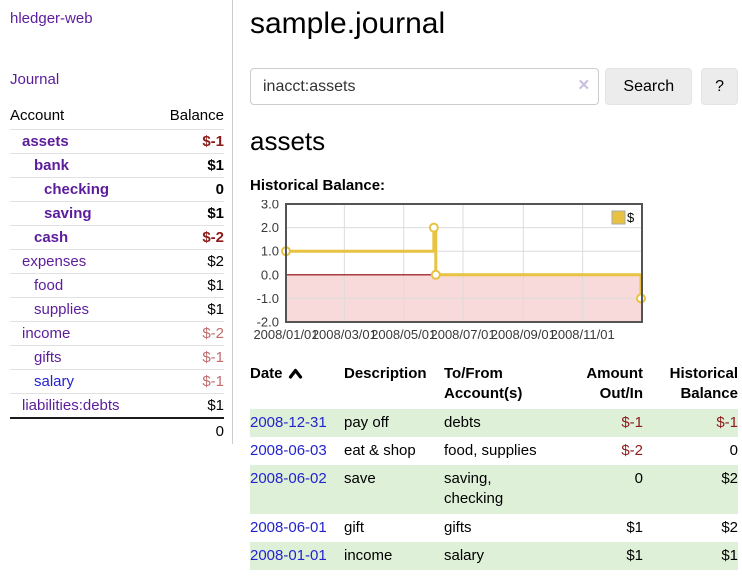 This screenshot has width=742, height=582. I want to click on account-link: checking, so click(77, 189).